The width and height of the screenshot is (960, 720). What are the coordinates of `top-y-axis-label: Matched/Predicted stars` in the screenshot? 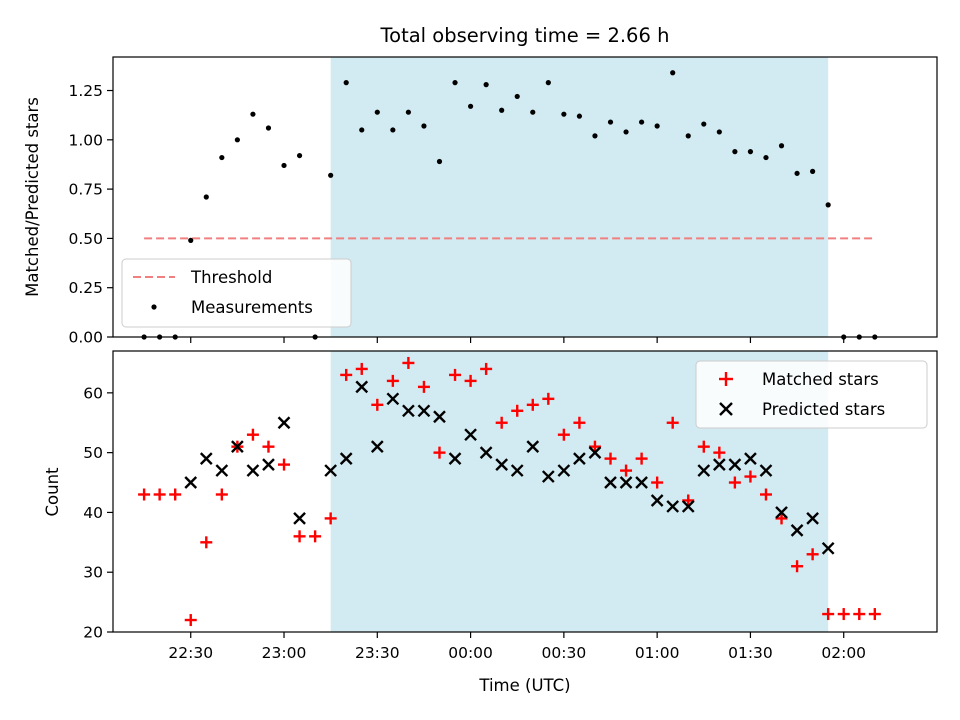 It's located at (32, 197).